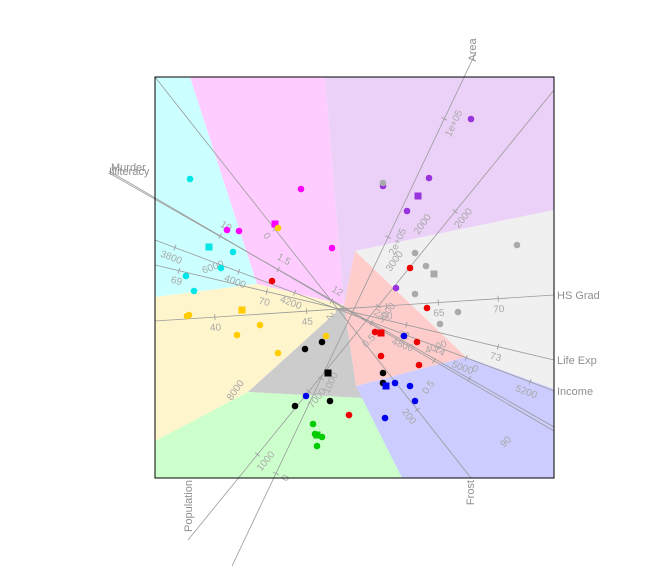 Image resolution: width=672 pixels, height=576 pixels. Describe the element at coordinates (575, 392) in the screenshot. I see `axis-label-income: Income` at that location.